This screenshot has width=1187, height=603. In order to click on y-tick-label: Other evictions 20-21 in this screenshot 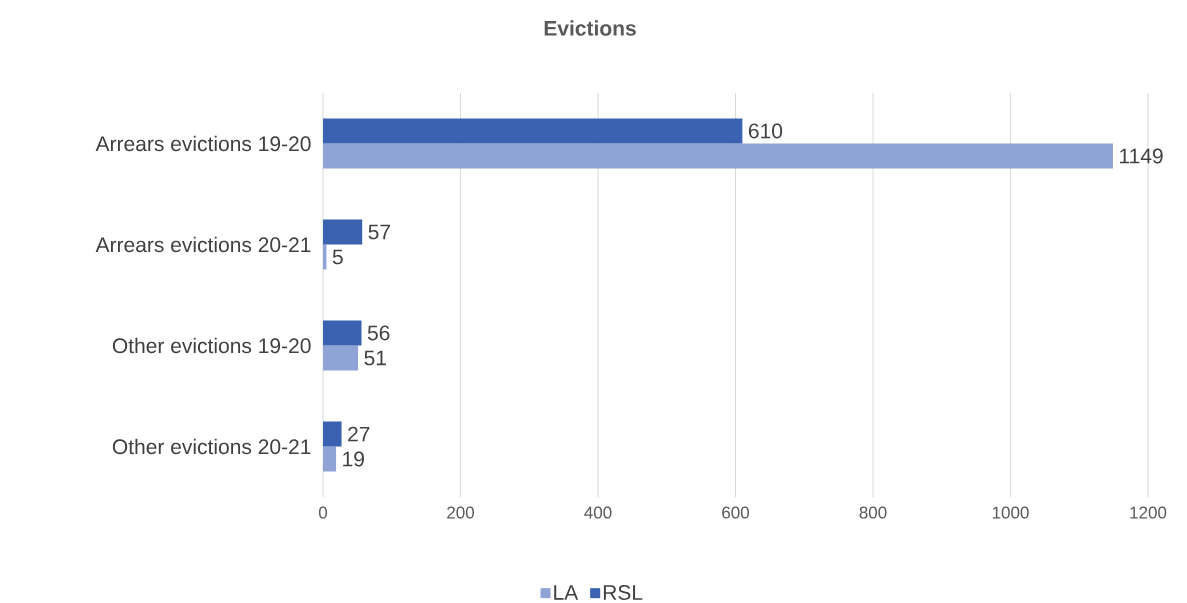, I will do `click(211, 446)`.